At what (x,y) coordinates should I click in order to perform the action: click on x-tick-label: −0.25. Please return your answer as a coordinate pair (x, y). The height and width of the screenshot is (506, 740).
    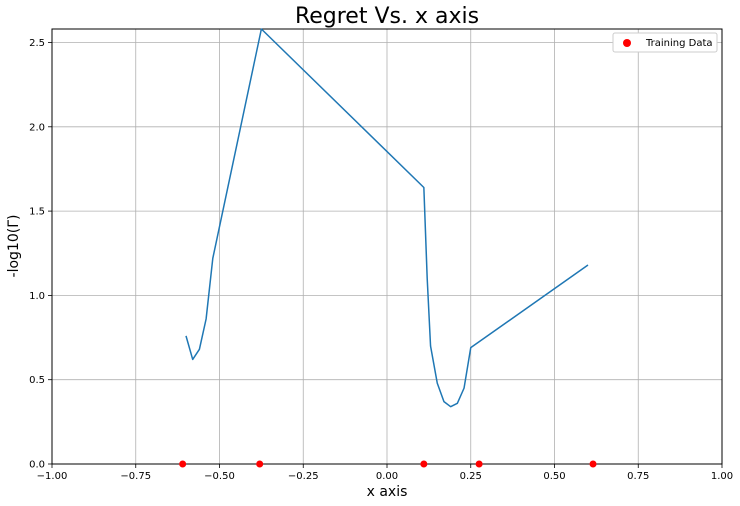
    Looking at the image, I should click on (303, 476).